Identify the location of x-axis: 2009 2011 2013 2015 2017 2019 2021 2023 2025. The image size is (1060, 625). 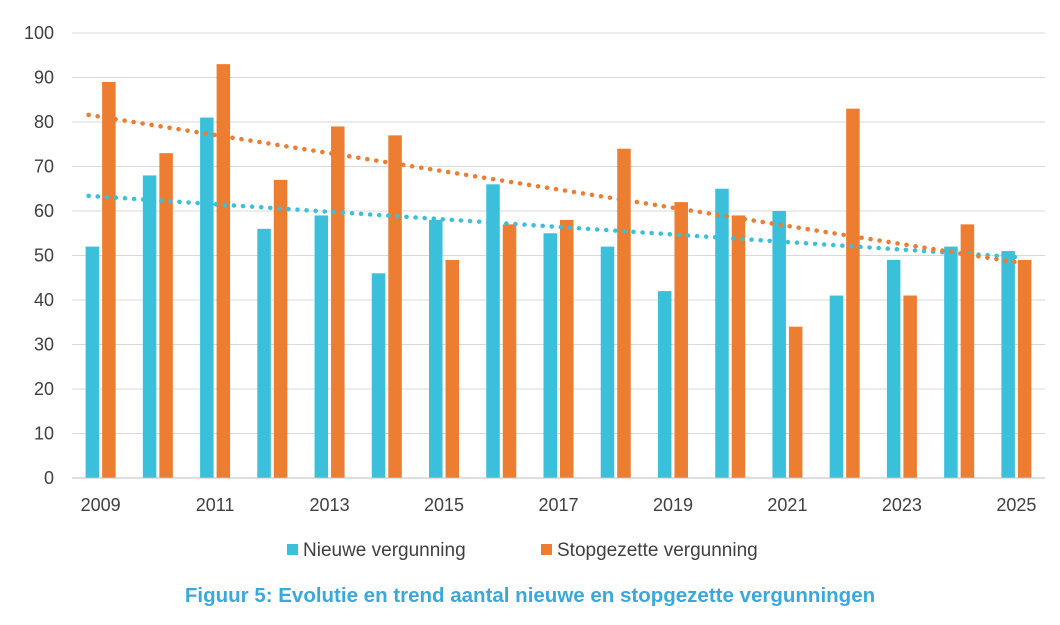
(559, 505).